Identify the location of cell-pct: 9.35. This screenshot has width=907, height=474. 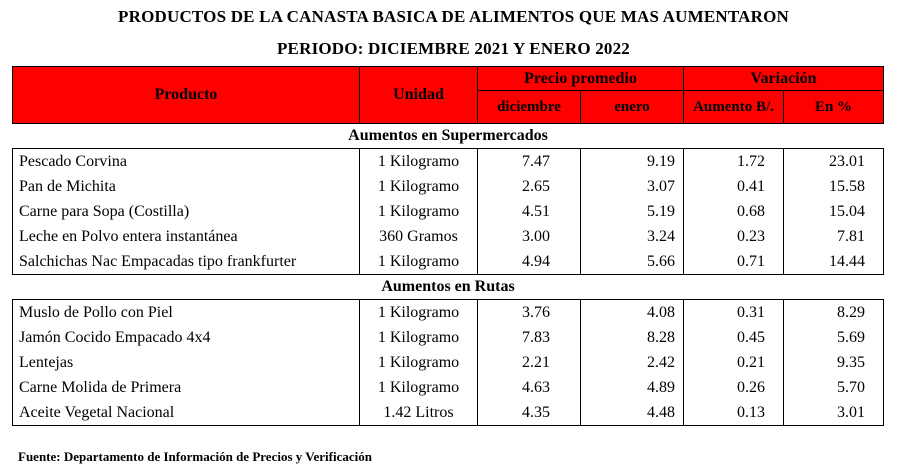
(834, 362).